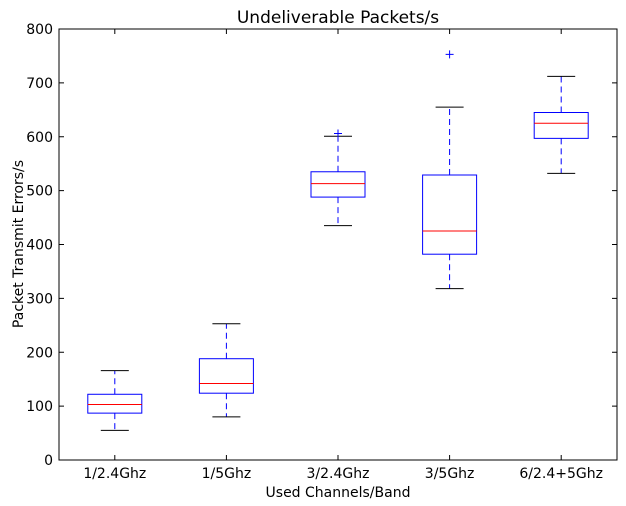 The image size is (626, 506). I want to click on box-4-iqr-box, so click(450, 214).